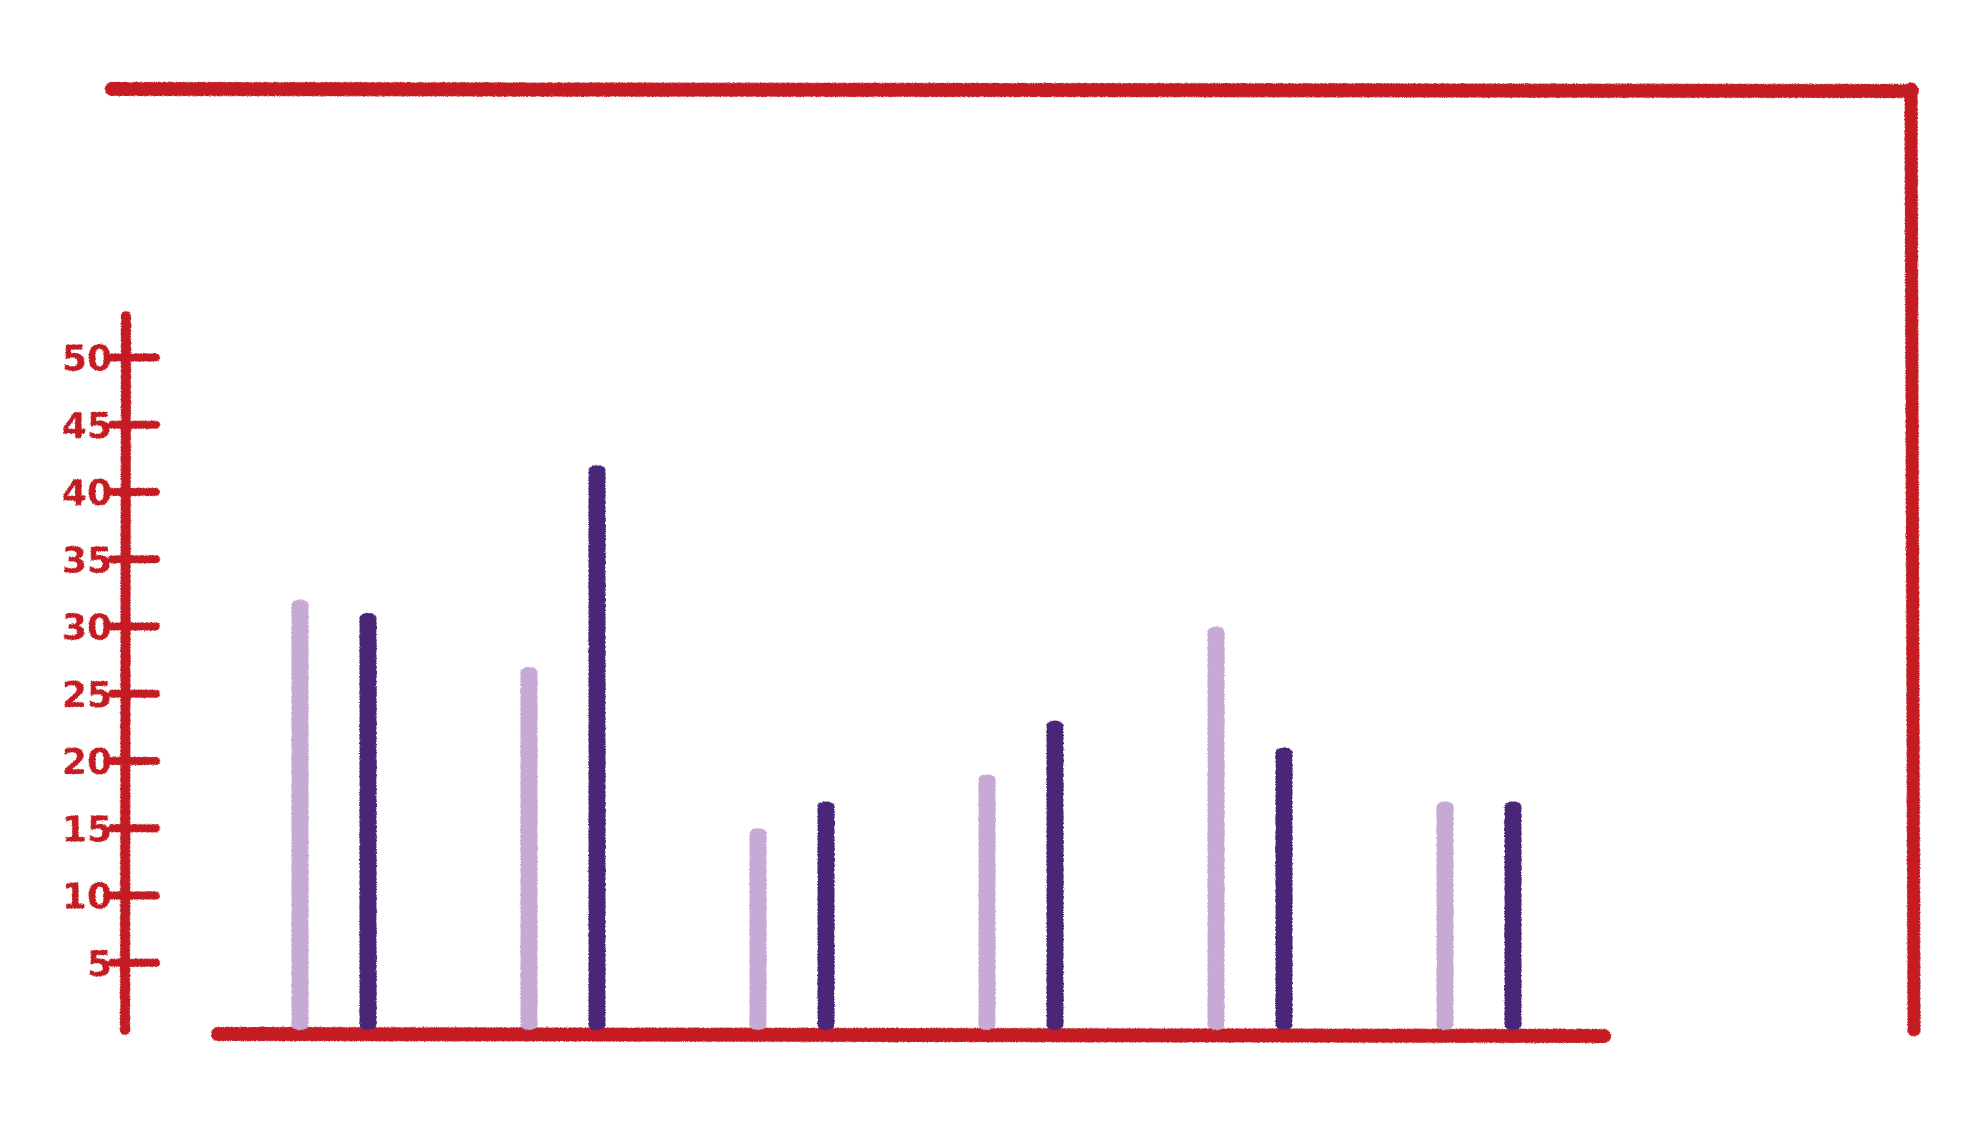  Describe the element at coordinates (125, 673) in the screenshot. I see `y-axis-line` at that location.